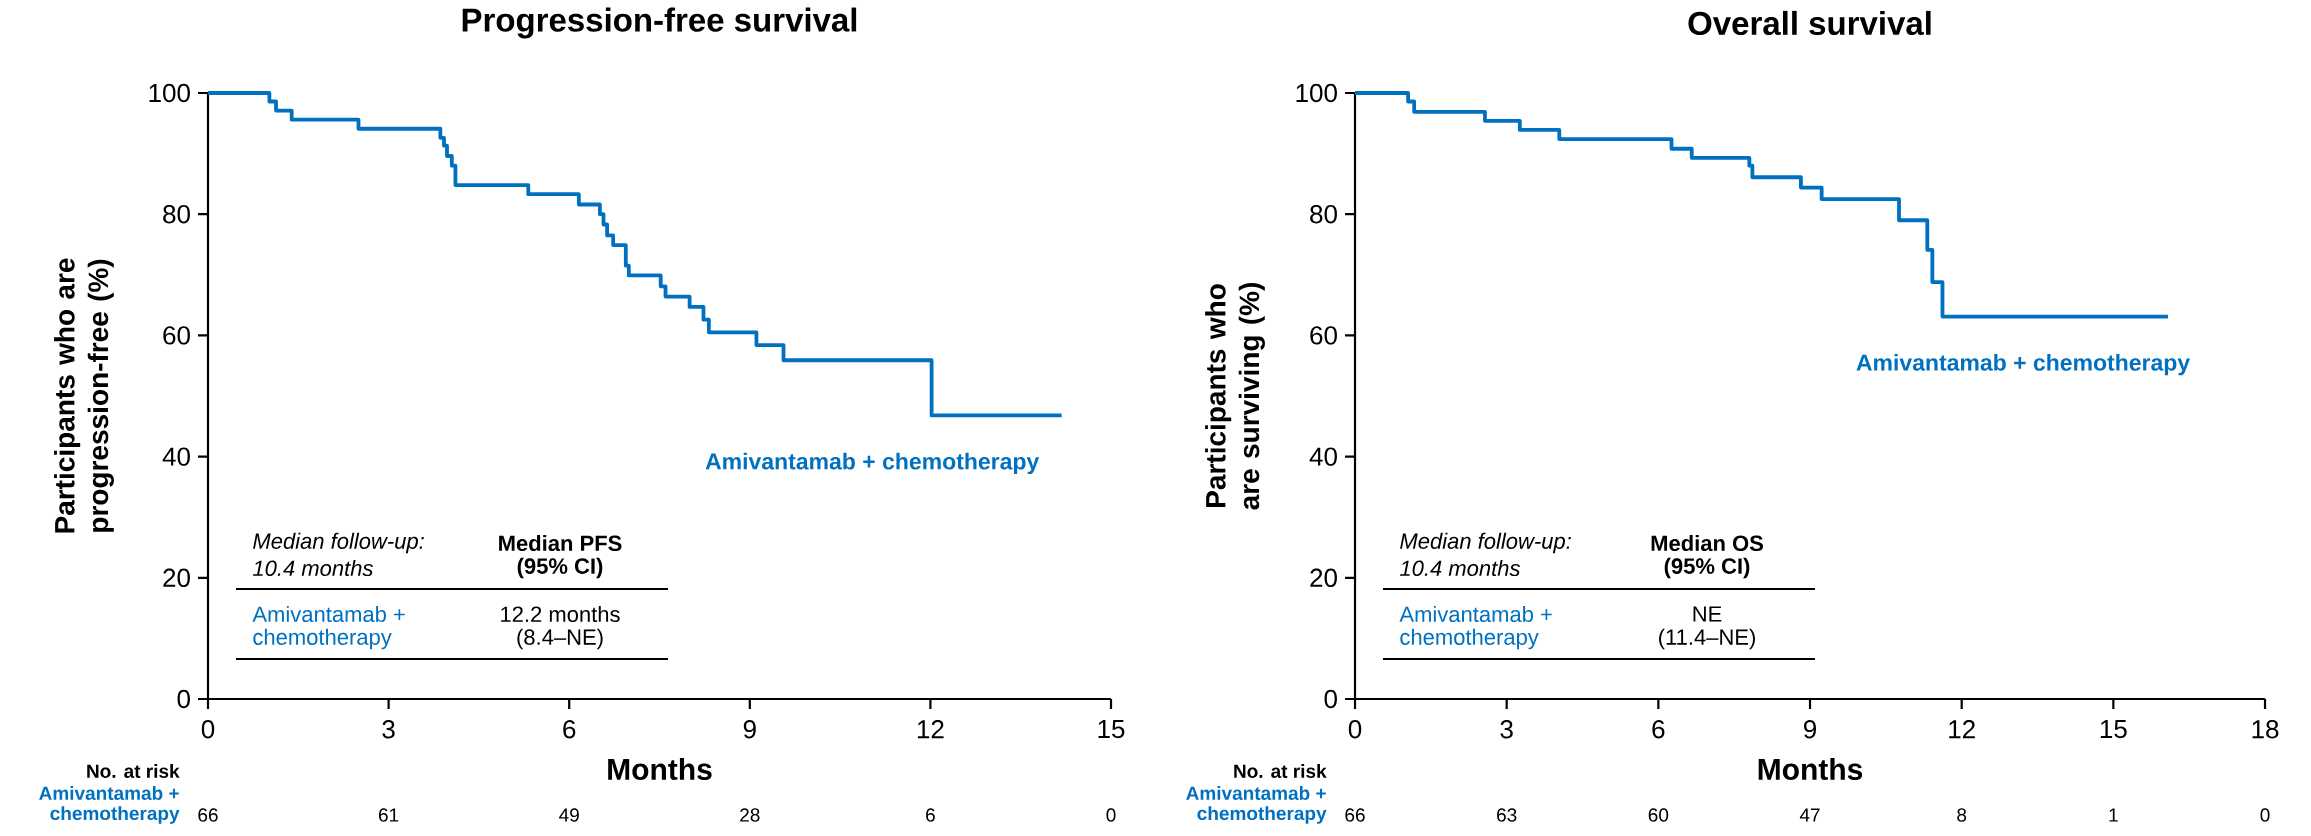 The width and height of the screenshot is (2311, 836). What do you see at coordinates (2113, 815) in the screenshot?
I see `text: 1` at bounding box center [2113, 815].